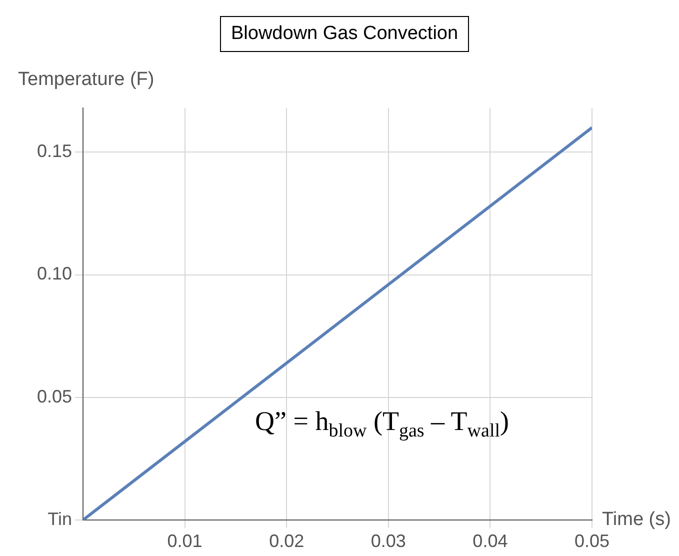  What do you see at coordinates (54, 274) in the screenshot?
I see `y-tick-label: 0.10` at bounding box center [54, 274].